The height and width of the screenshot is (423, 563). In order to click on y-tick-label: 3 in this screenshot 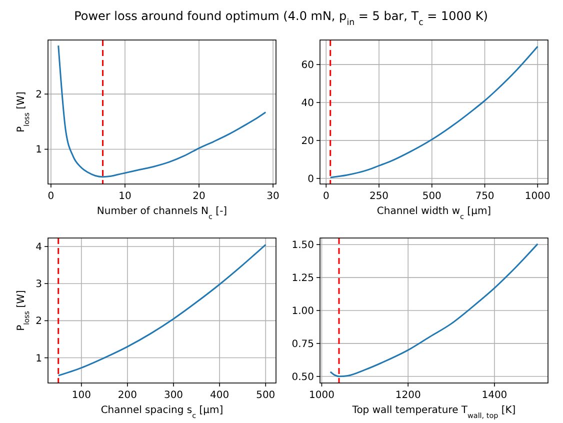, I will do `click(39, 284)`.